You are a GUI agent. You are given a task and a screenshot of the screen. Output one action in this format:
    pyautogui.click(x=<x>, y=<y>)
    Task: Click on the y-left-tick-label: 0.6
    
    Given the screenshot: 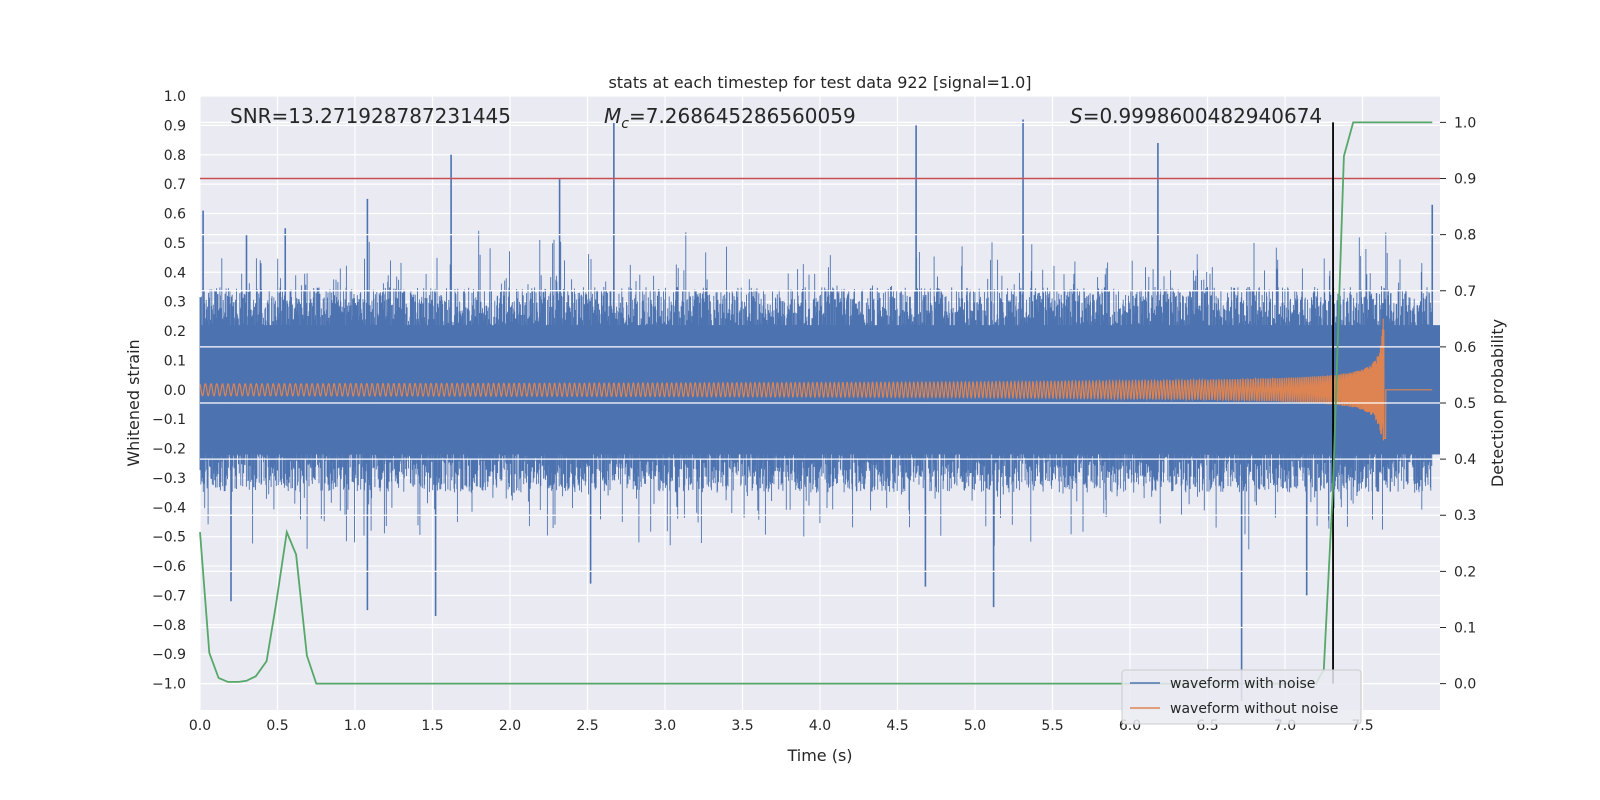 What is the action you would take?
    pyautogui.click(x=175, y=215)
    